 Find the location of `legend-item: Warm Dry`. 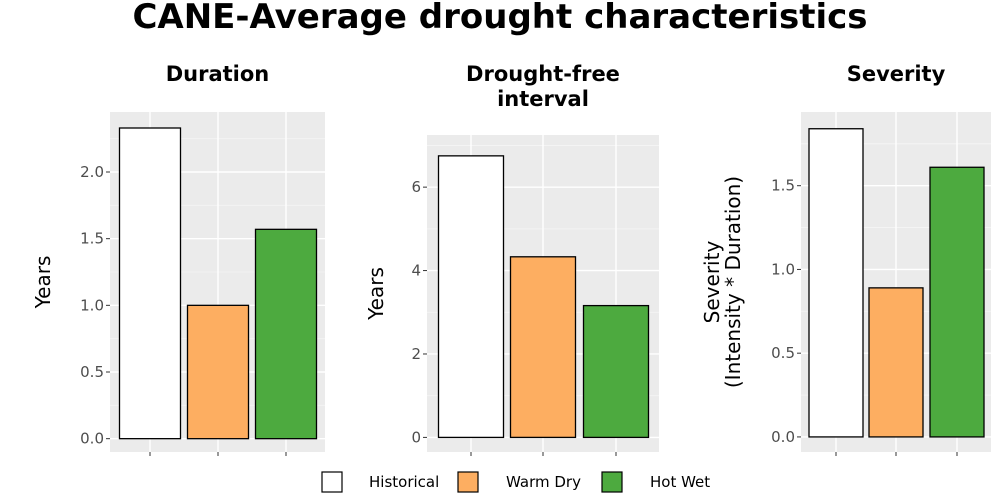

legend-item: Warm Dry is located at coordinates (519, 482).